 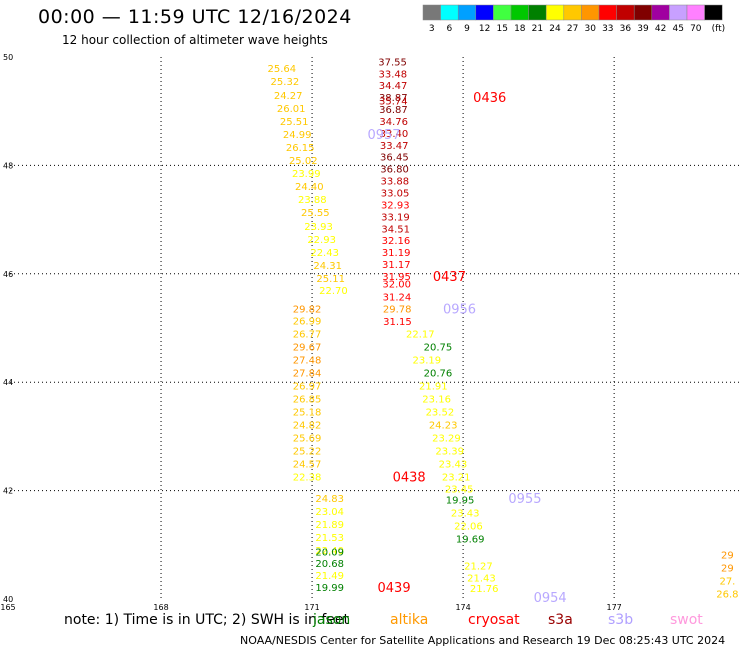 I want to click on wave-height-label: 19.99, so click(x=329, y=588).